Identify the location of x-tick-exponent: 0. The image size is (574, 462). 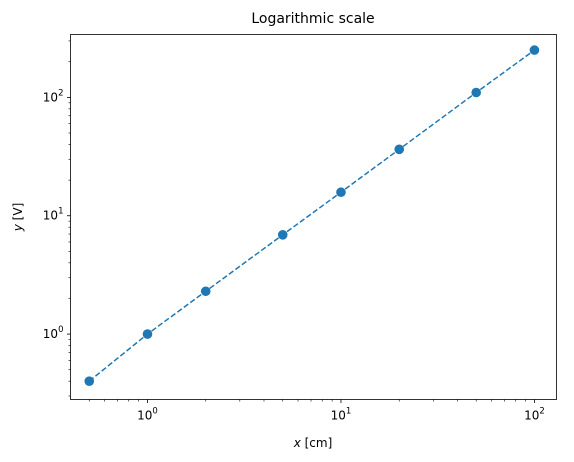
(154, 412).